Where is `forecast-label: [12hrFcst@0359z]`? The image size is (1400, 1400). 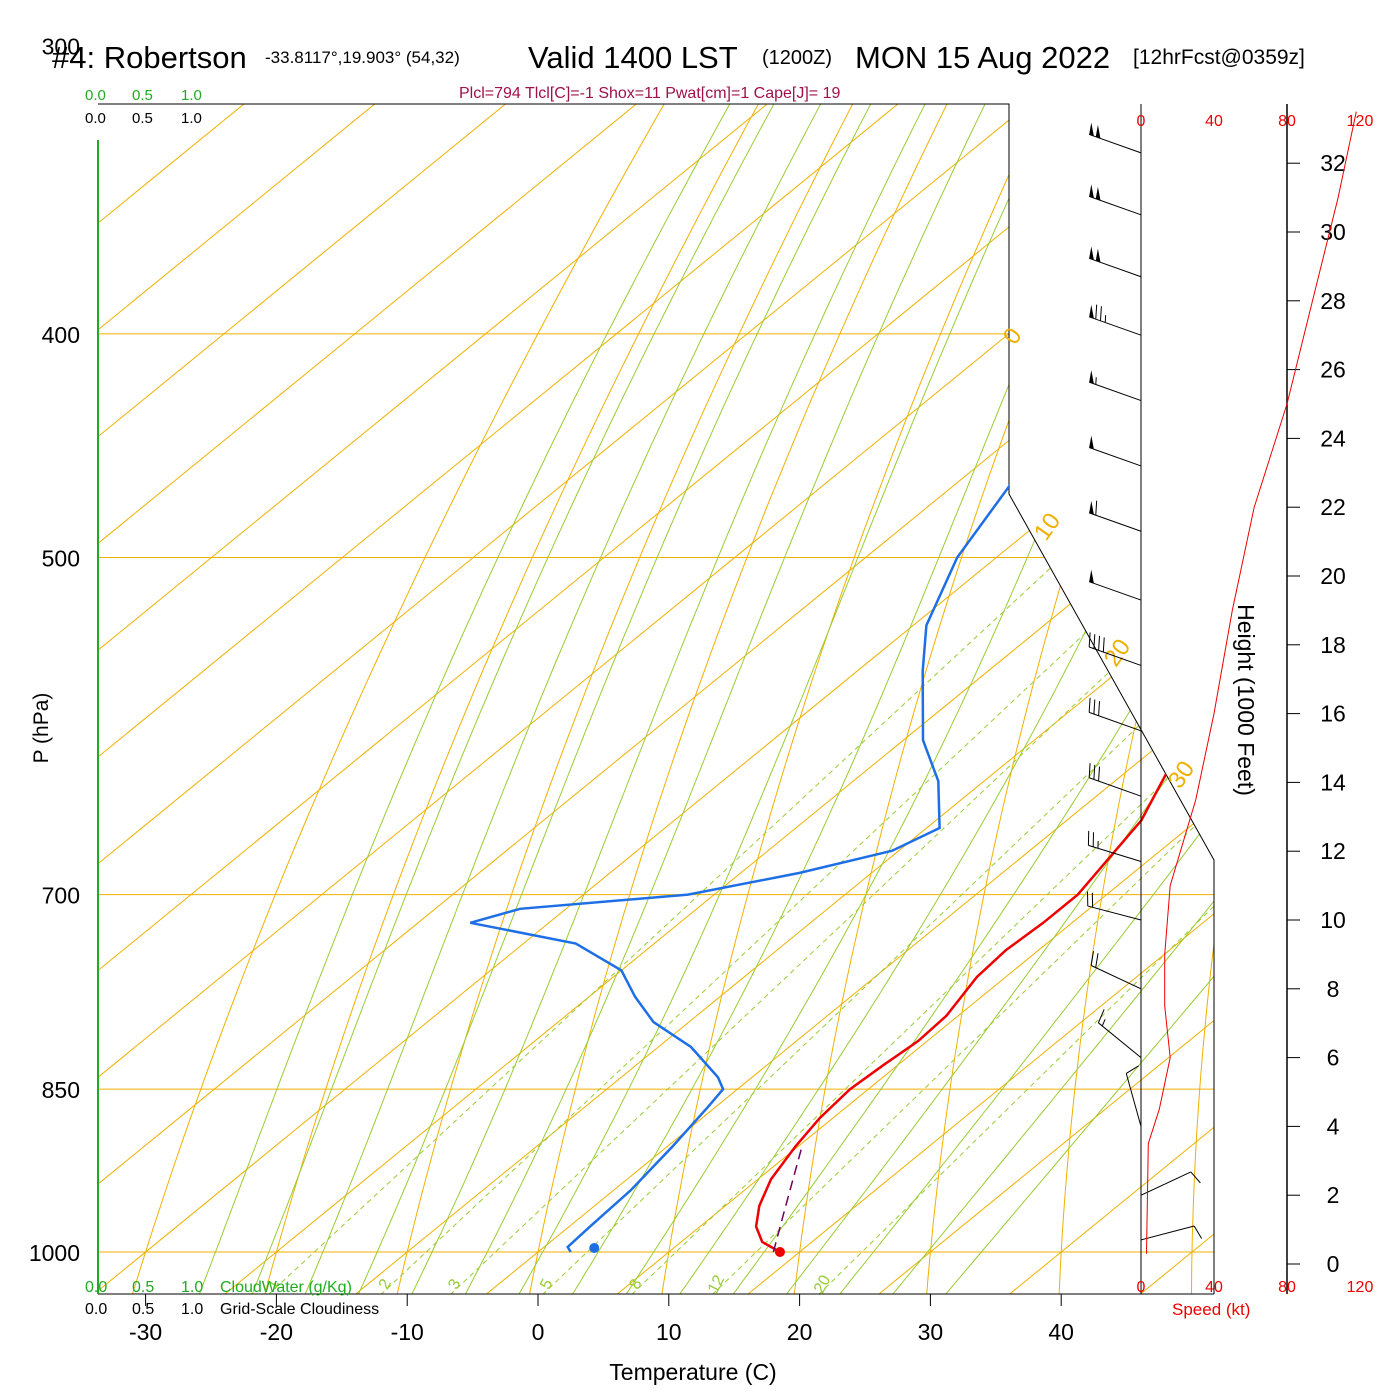
forecast-label: [12hrFcst@0359z] is located at coordinates (1219, 57).